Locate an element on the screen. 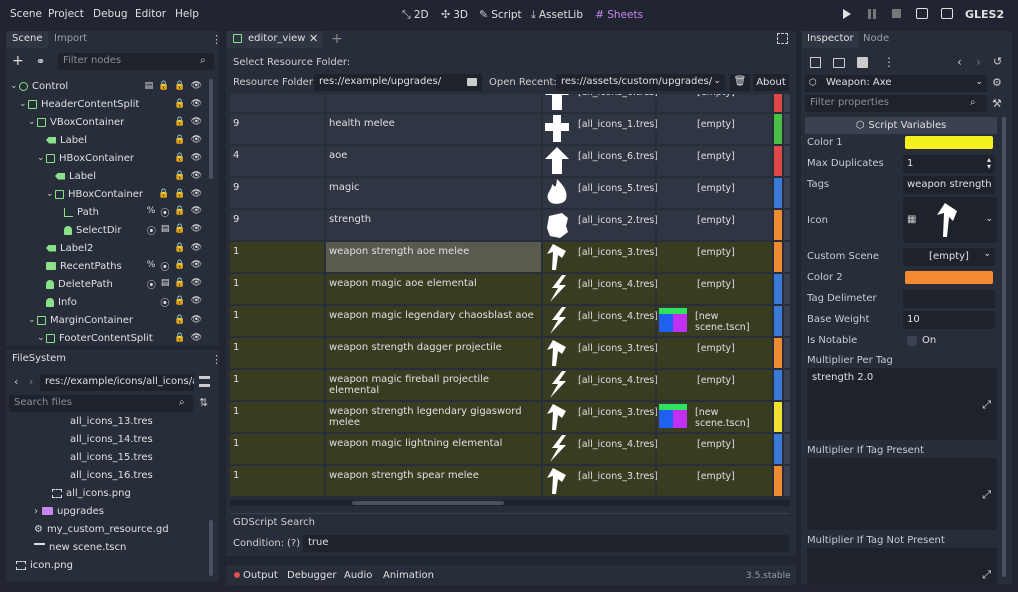 This screenshot has width=1018, height=592. cell-tags: weapon magic legendary chaosblast aoe is located at coordinates (433, 321).